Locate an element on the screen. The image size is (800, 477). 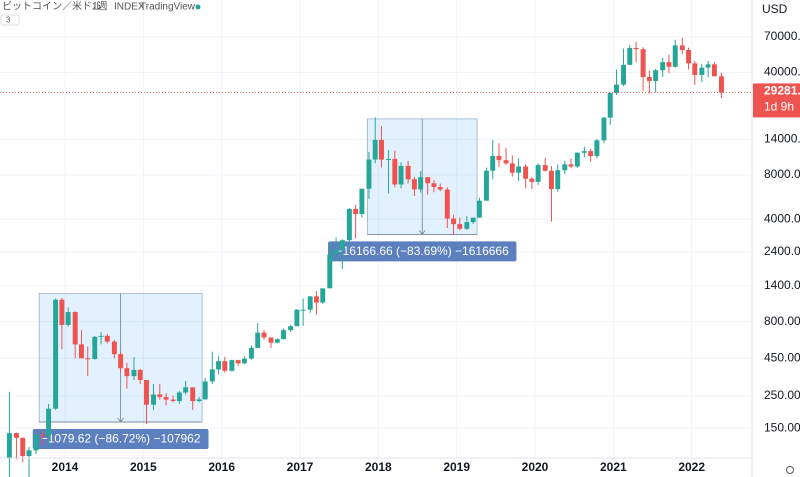
publisher: TradingView is located at coordinates (168, 7).